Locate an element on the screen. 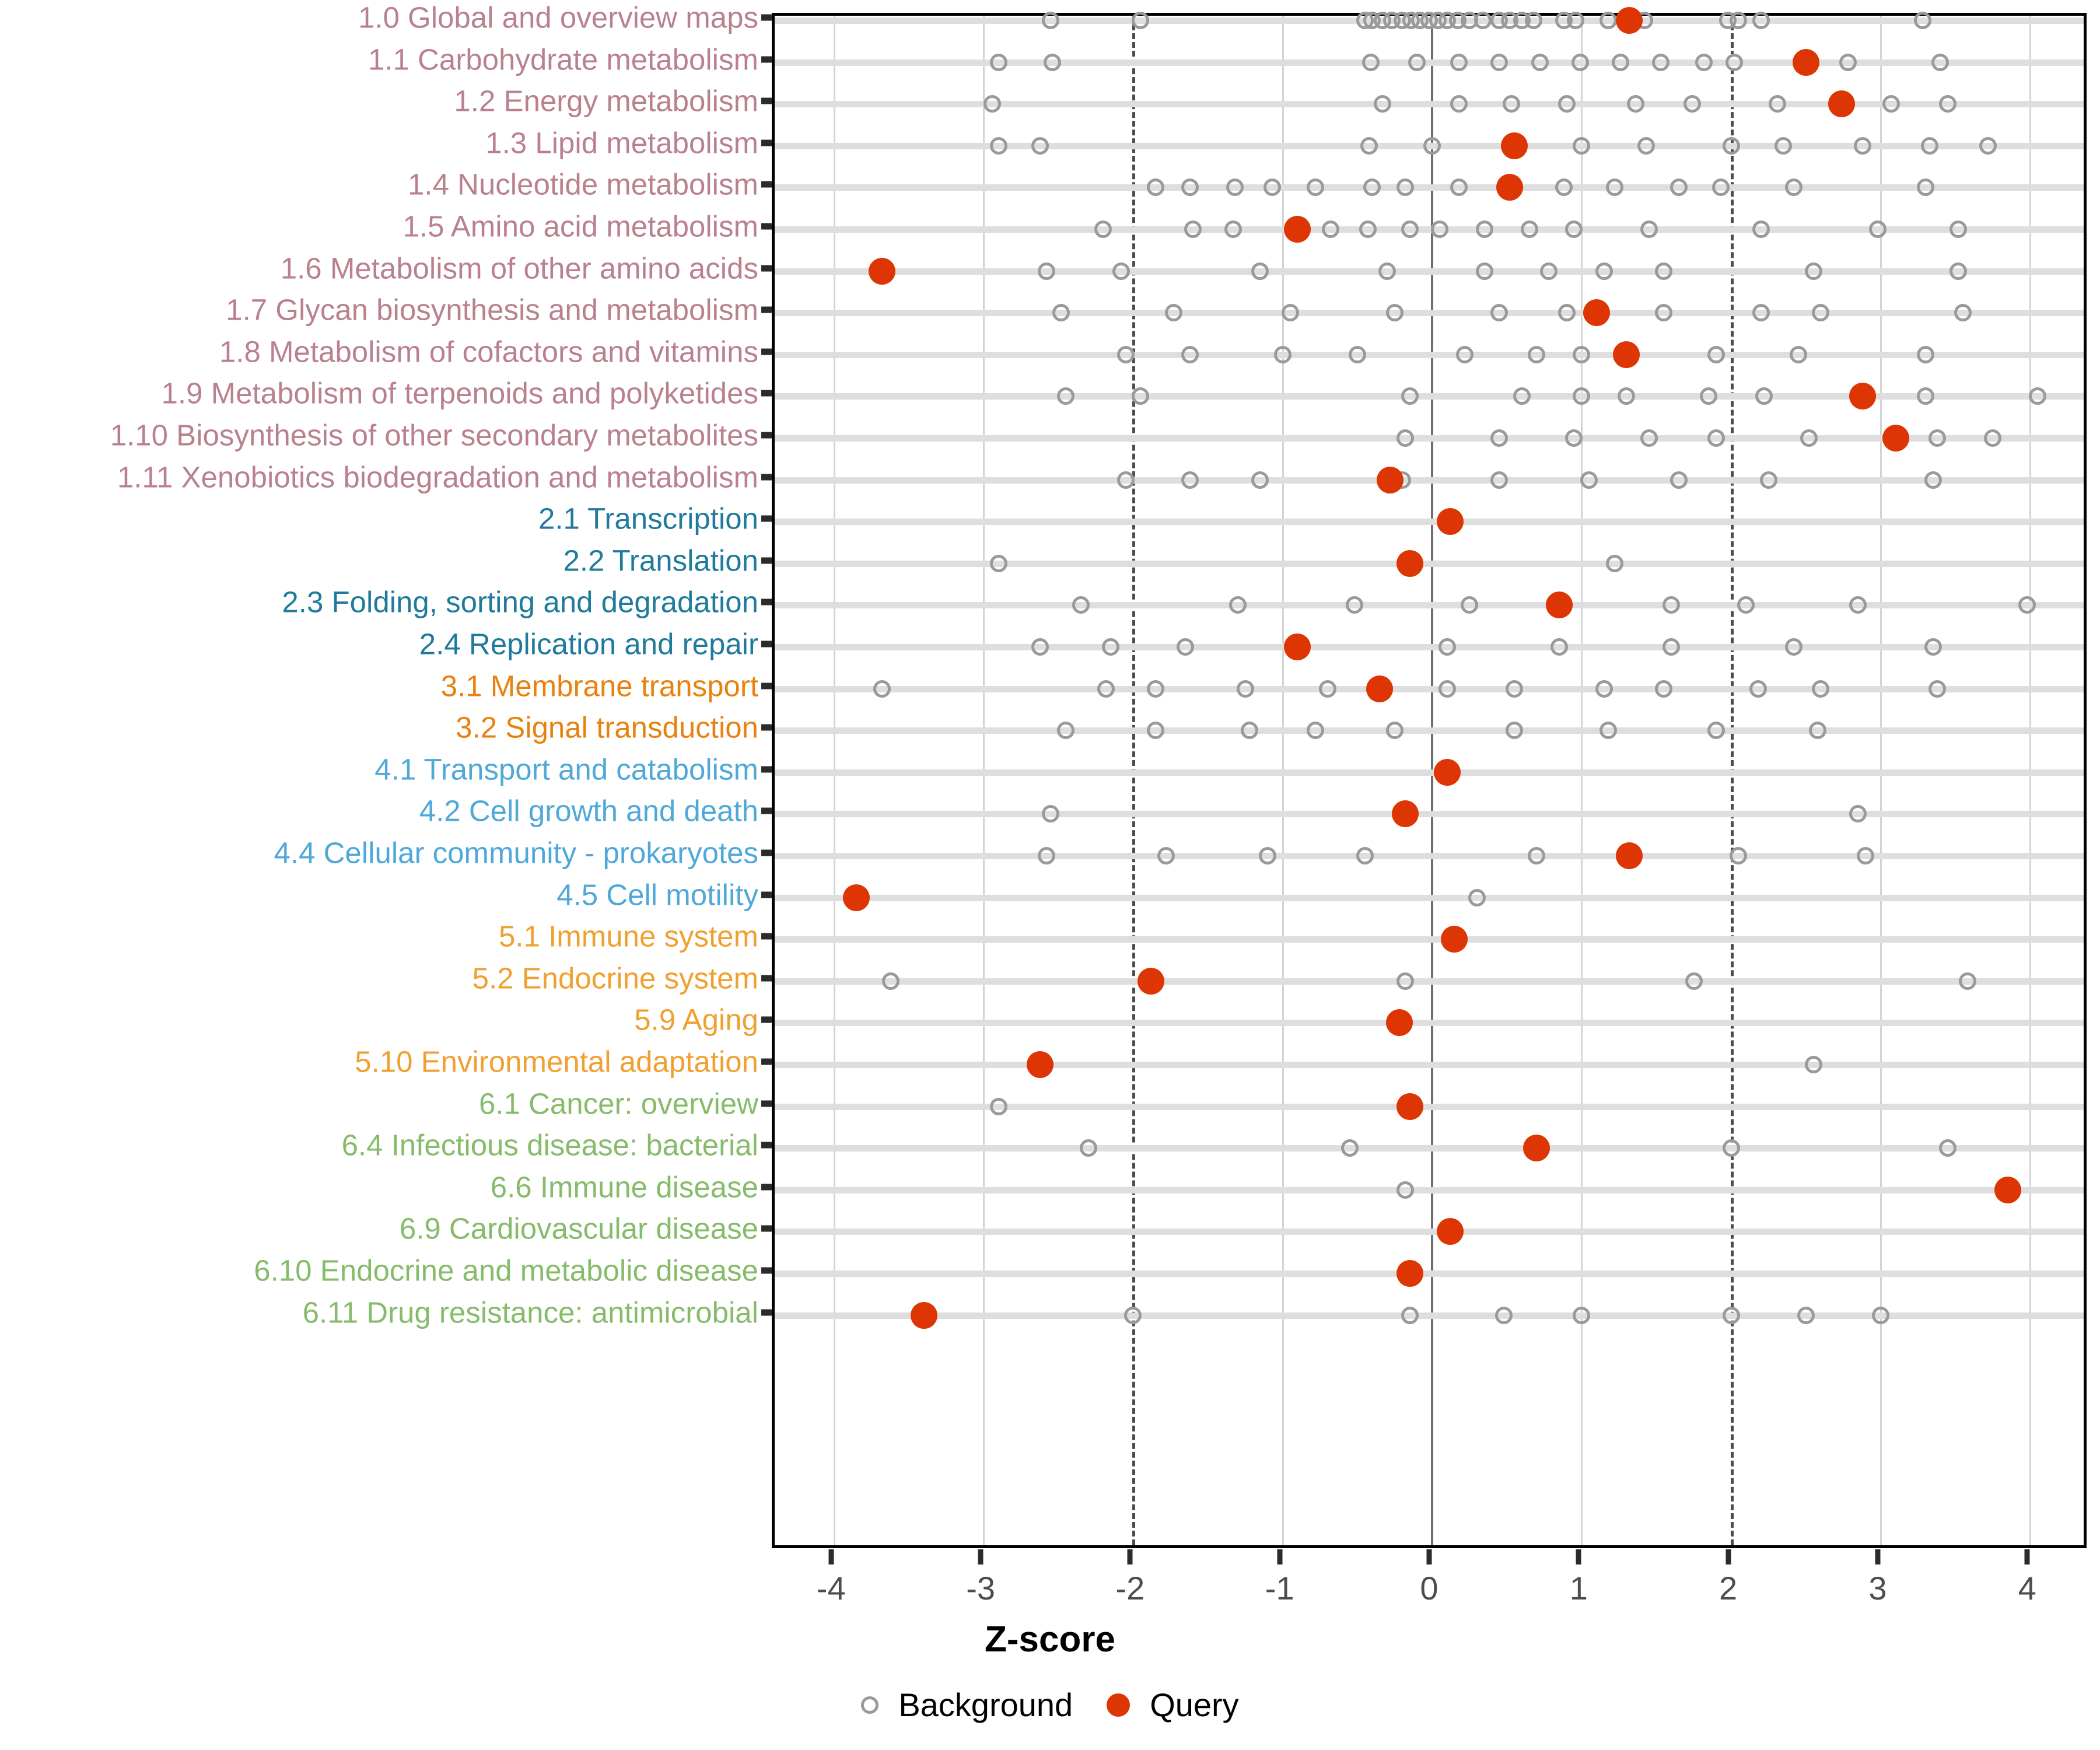 Image resolution: width=2100 pixels, height=1750 pixels. y-axis-category-label: 1.0 Global and overview maps is located at coordinates (558, 17).